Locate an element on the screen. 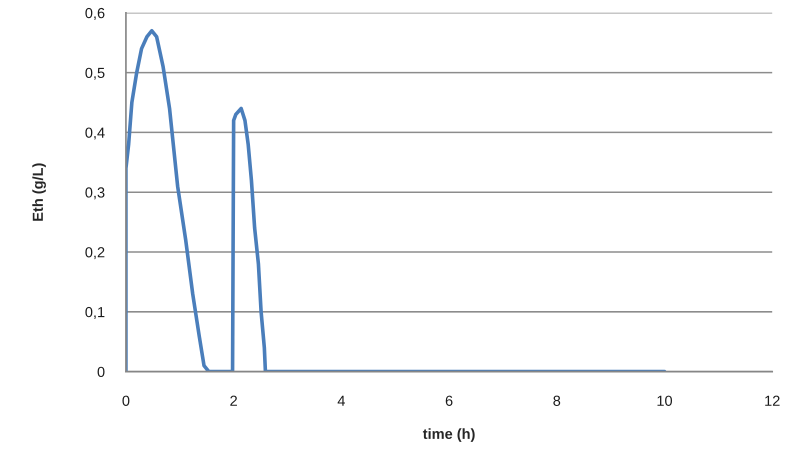  y-axis-title: Eth (g/L) is located at coordinates (39, 192).